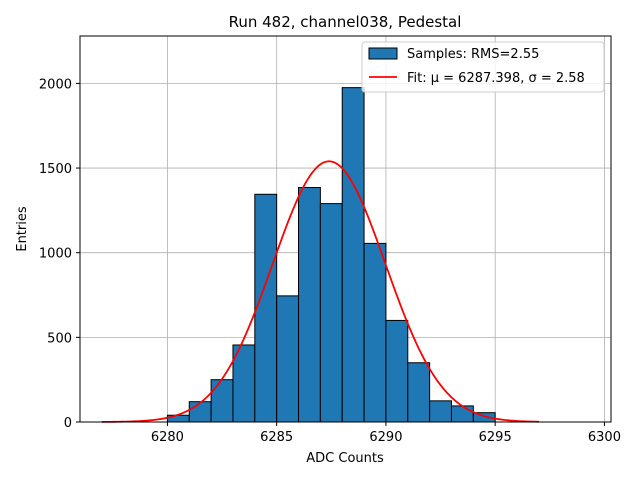 Image resolution: width=640 pixels, height=480 pixels. I want to click on y-axis-label: Entries, so click(22, 229).